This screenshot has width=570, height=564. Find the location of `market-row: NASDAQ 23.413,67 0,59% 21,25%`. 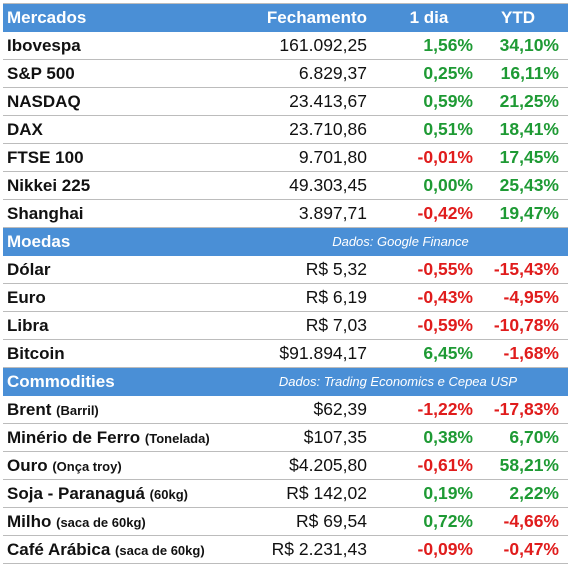

market-row: NASDAQ 23.413,67 0,59% 21,25% is located at coordinates (285, 102).